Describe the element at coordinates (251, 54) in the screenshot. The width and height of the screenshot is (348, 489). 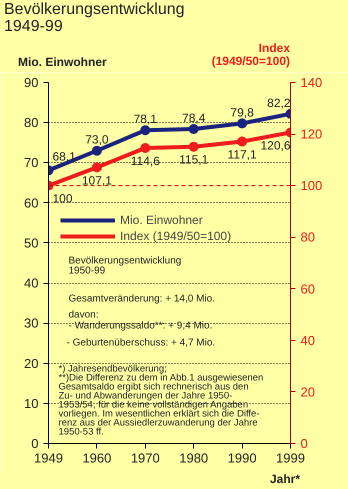
I see `y2-axis-title: Index (1949/50=100)` at that location.